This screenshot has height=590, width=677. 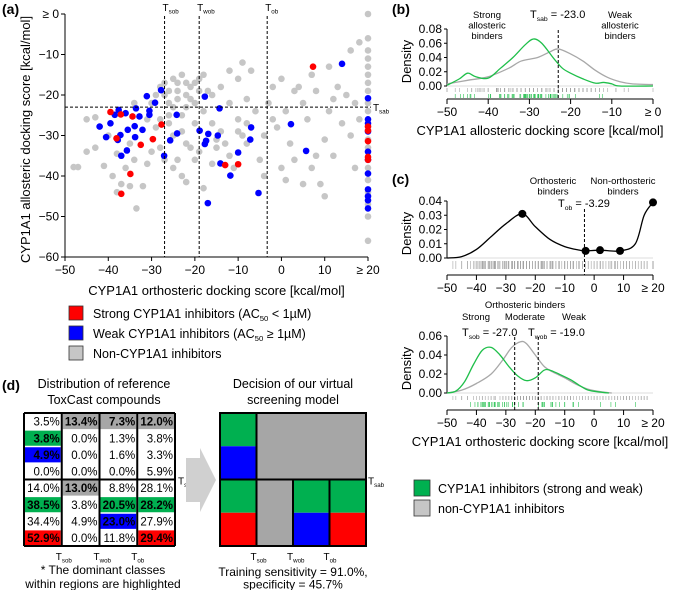 I want to click on y-tick-label-c-bottom: 0.02, so click(x=431, y=374).